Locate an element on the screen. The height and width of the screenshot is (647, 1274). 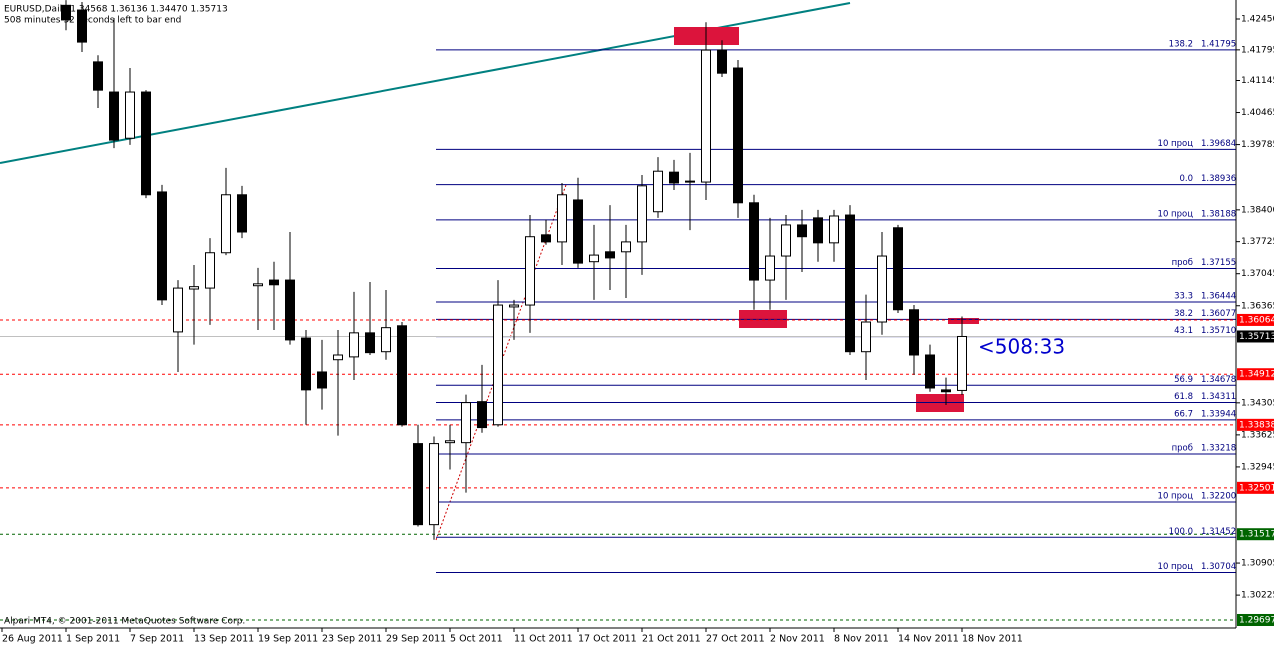
x-tick-label: 21 Oct 2011 is located at coordinates (671, 639).